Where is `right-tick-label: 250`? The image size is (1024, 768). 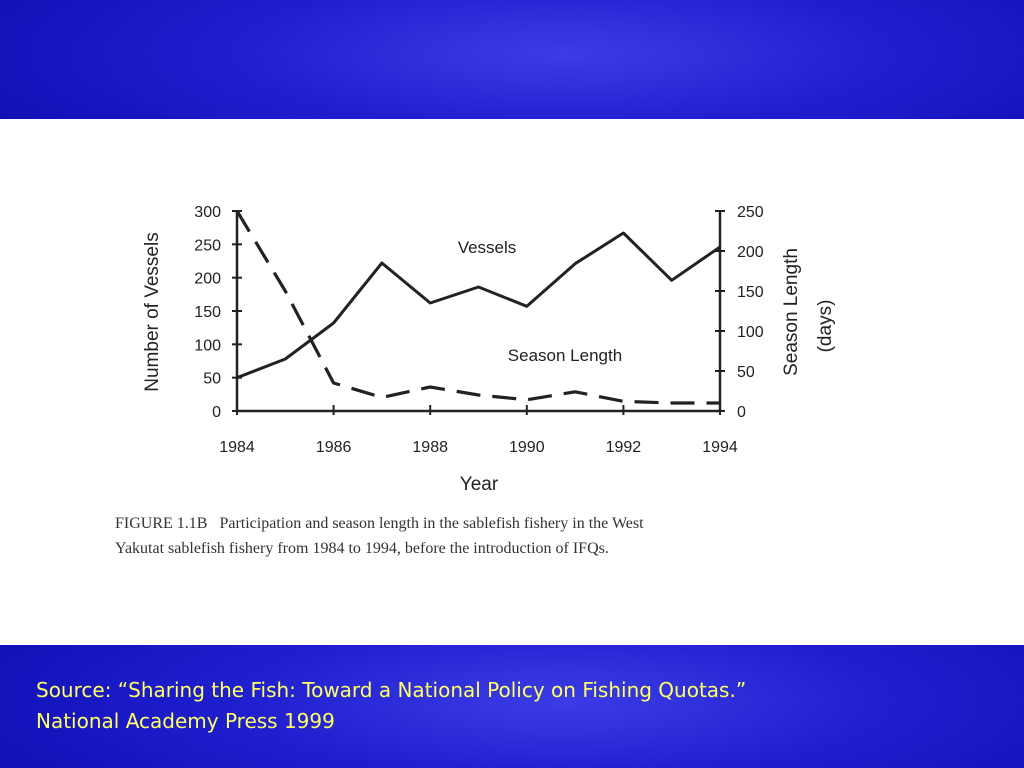
right-tick-label: 250 is located at coordinates (750, 212).